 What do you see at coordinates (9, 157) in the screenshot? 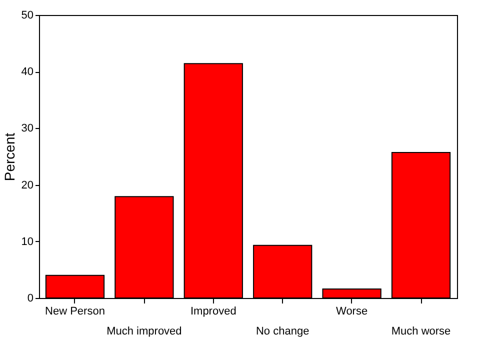
I see `y-axis-title: Percent` at bounding box center [9, 157].